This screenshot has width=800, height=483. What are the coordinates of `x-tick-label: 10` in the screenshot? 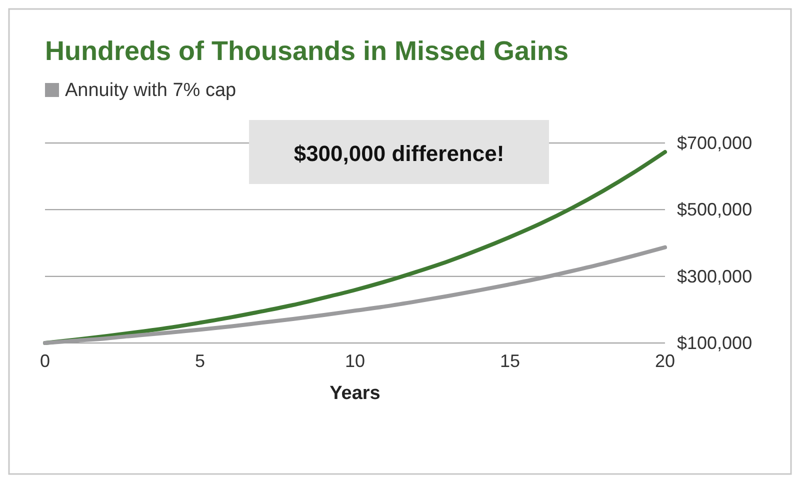 It's located at (355, 361).